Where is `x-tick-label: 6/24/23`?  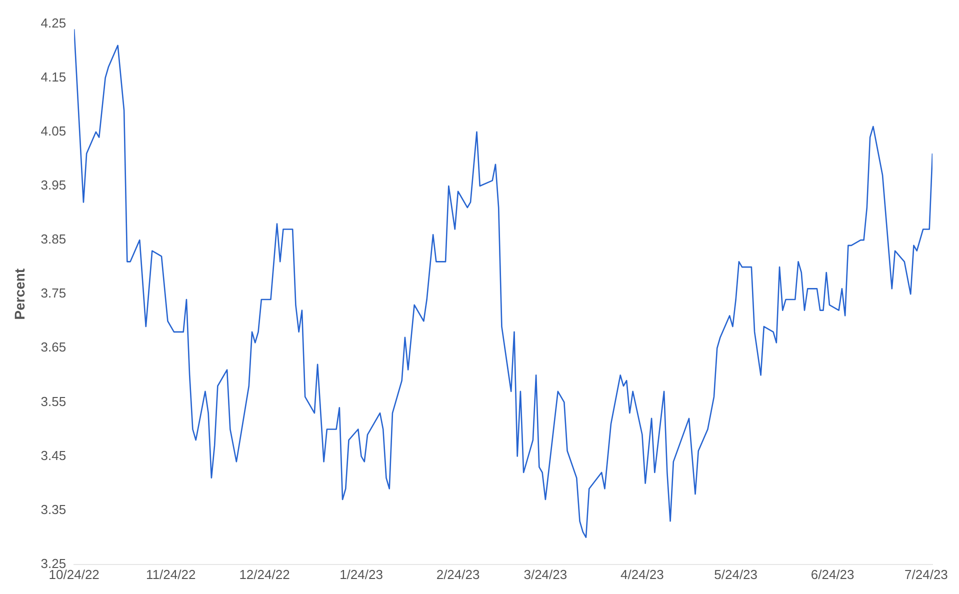
x-tick-label: 6/24/23 is located at coordinates (832, 574).